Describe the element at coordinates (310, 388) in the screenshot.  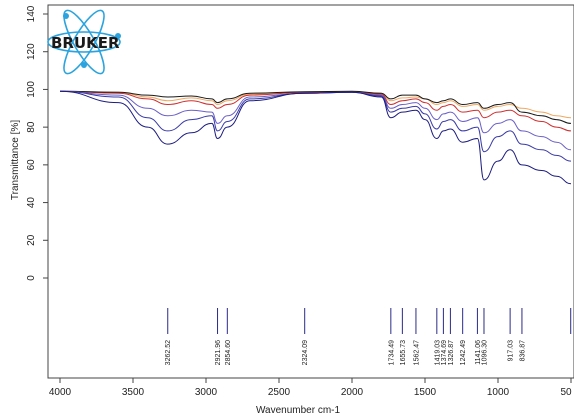
I see `x-axis: 4000 3500 3000 2500 2000 1500 1000 50` at that location.